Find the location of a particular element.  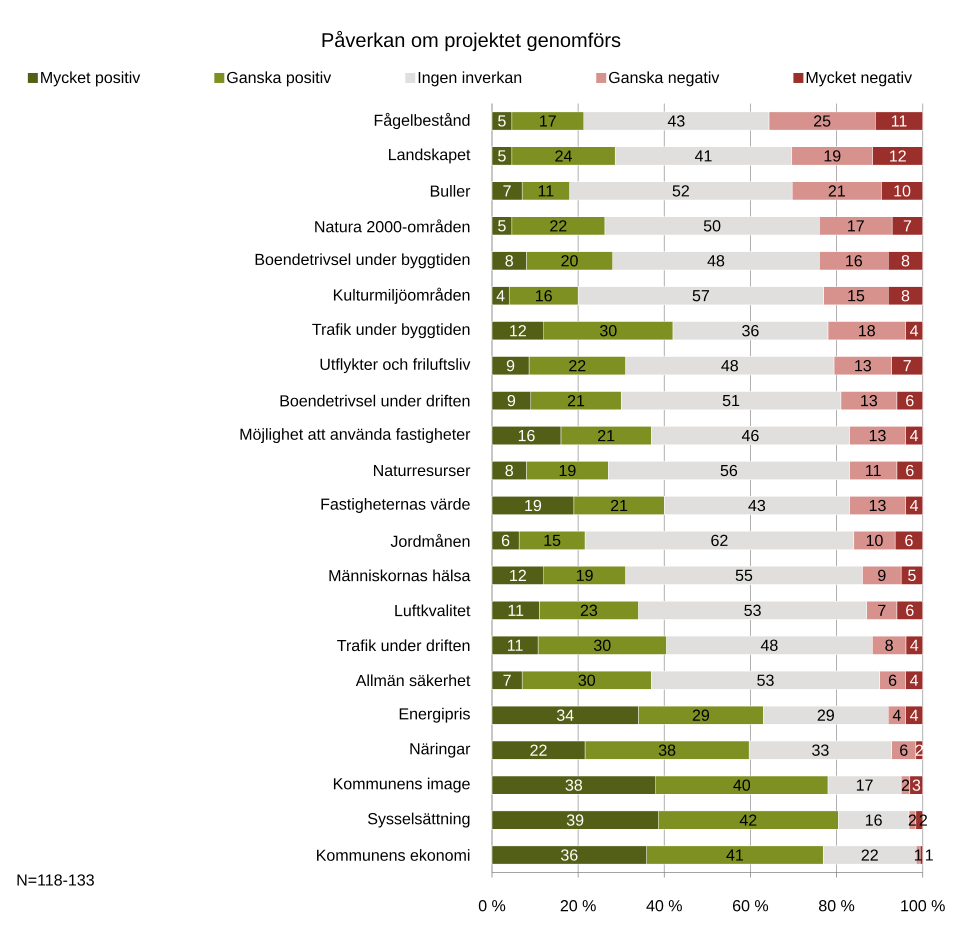

y-tick-label: Natura 2000-områden is located at coordinates (392, 225).